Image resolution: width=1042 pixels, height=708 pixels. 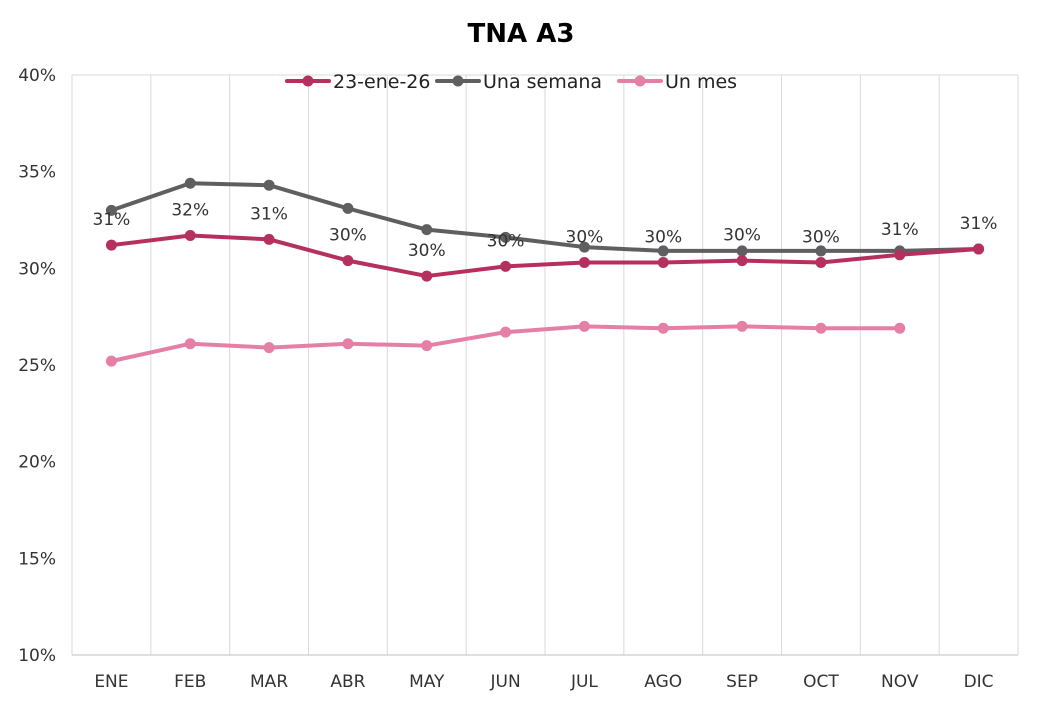 I want to click on x-tick-label: OCT, so click(x=821, y=682).